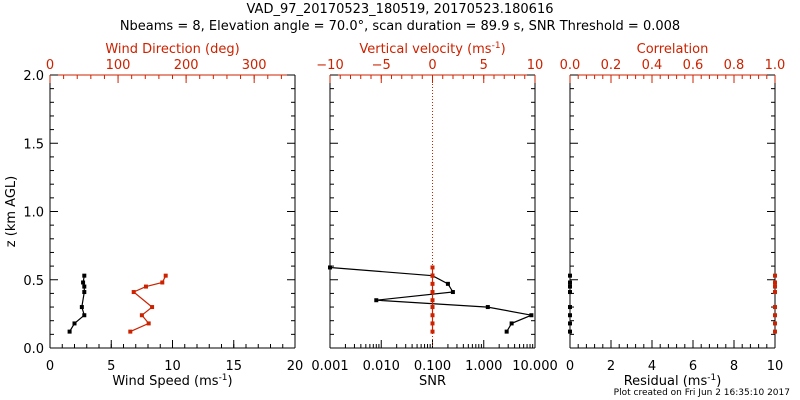 This screenshot has width=800, height=400. What do you see at coordinates (775, 65) in the screenshot?
I see `x-tick-label-top: 1.0` at bounding box center [775, 65].